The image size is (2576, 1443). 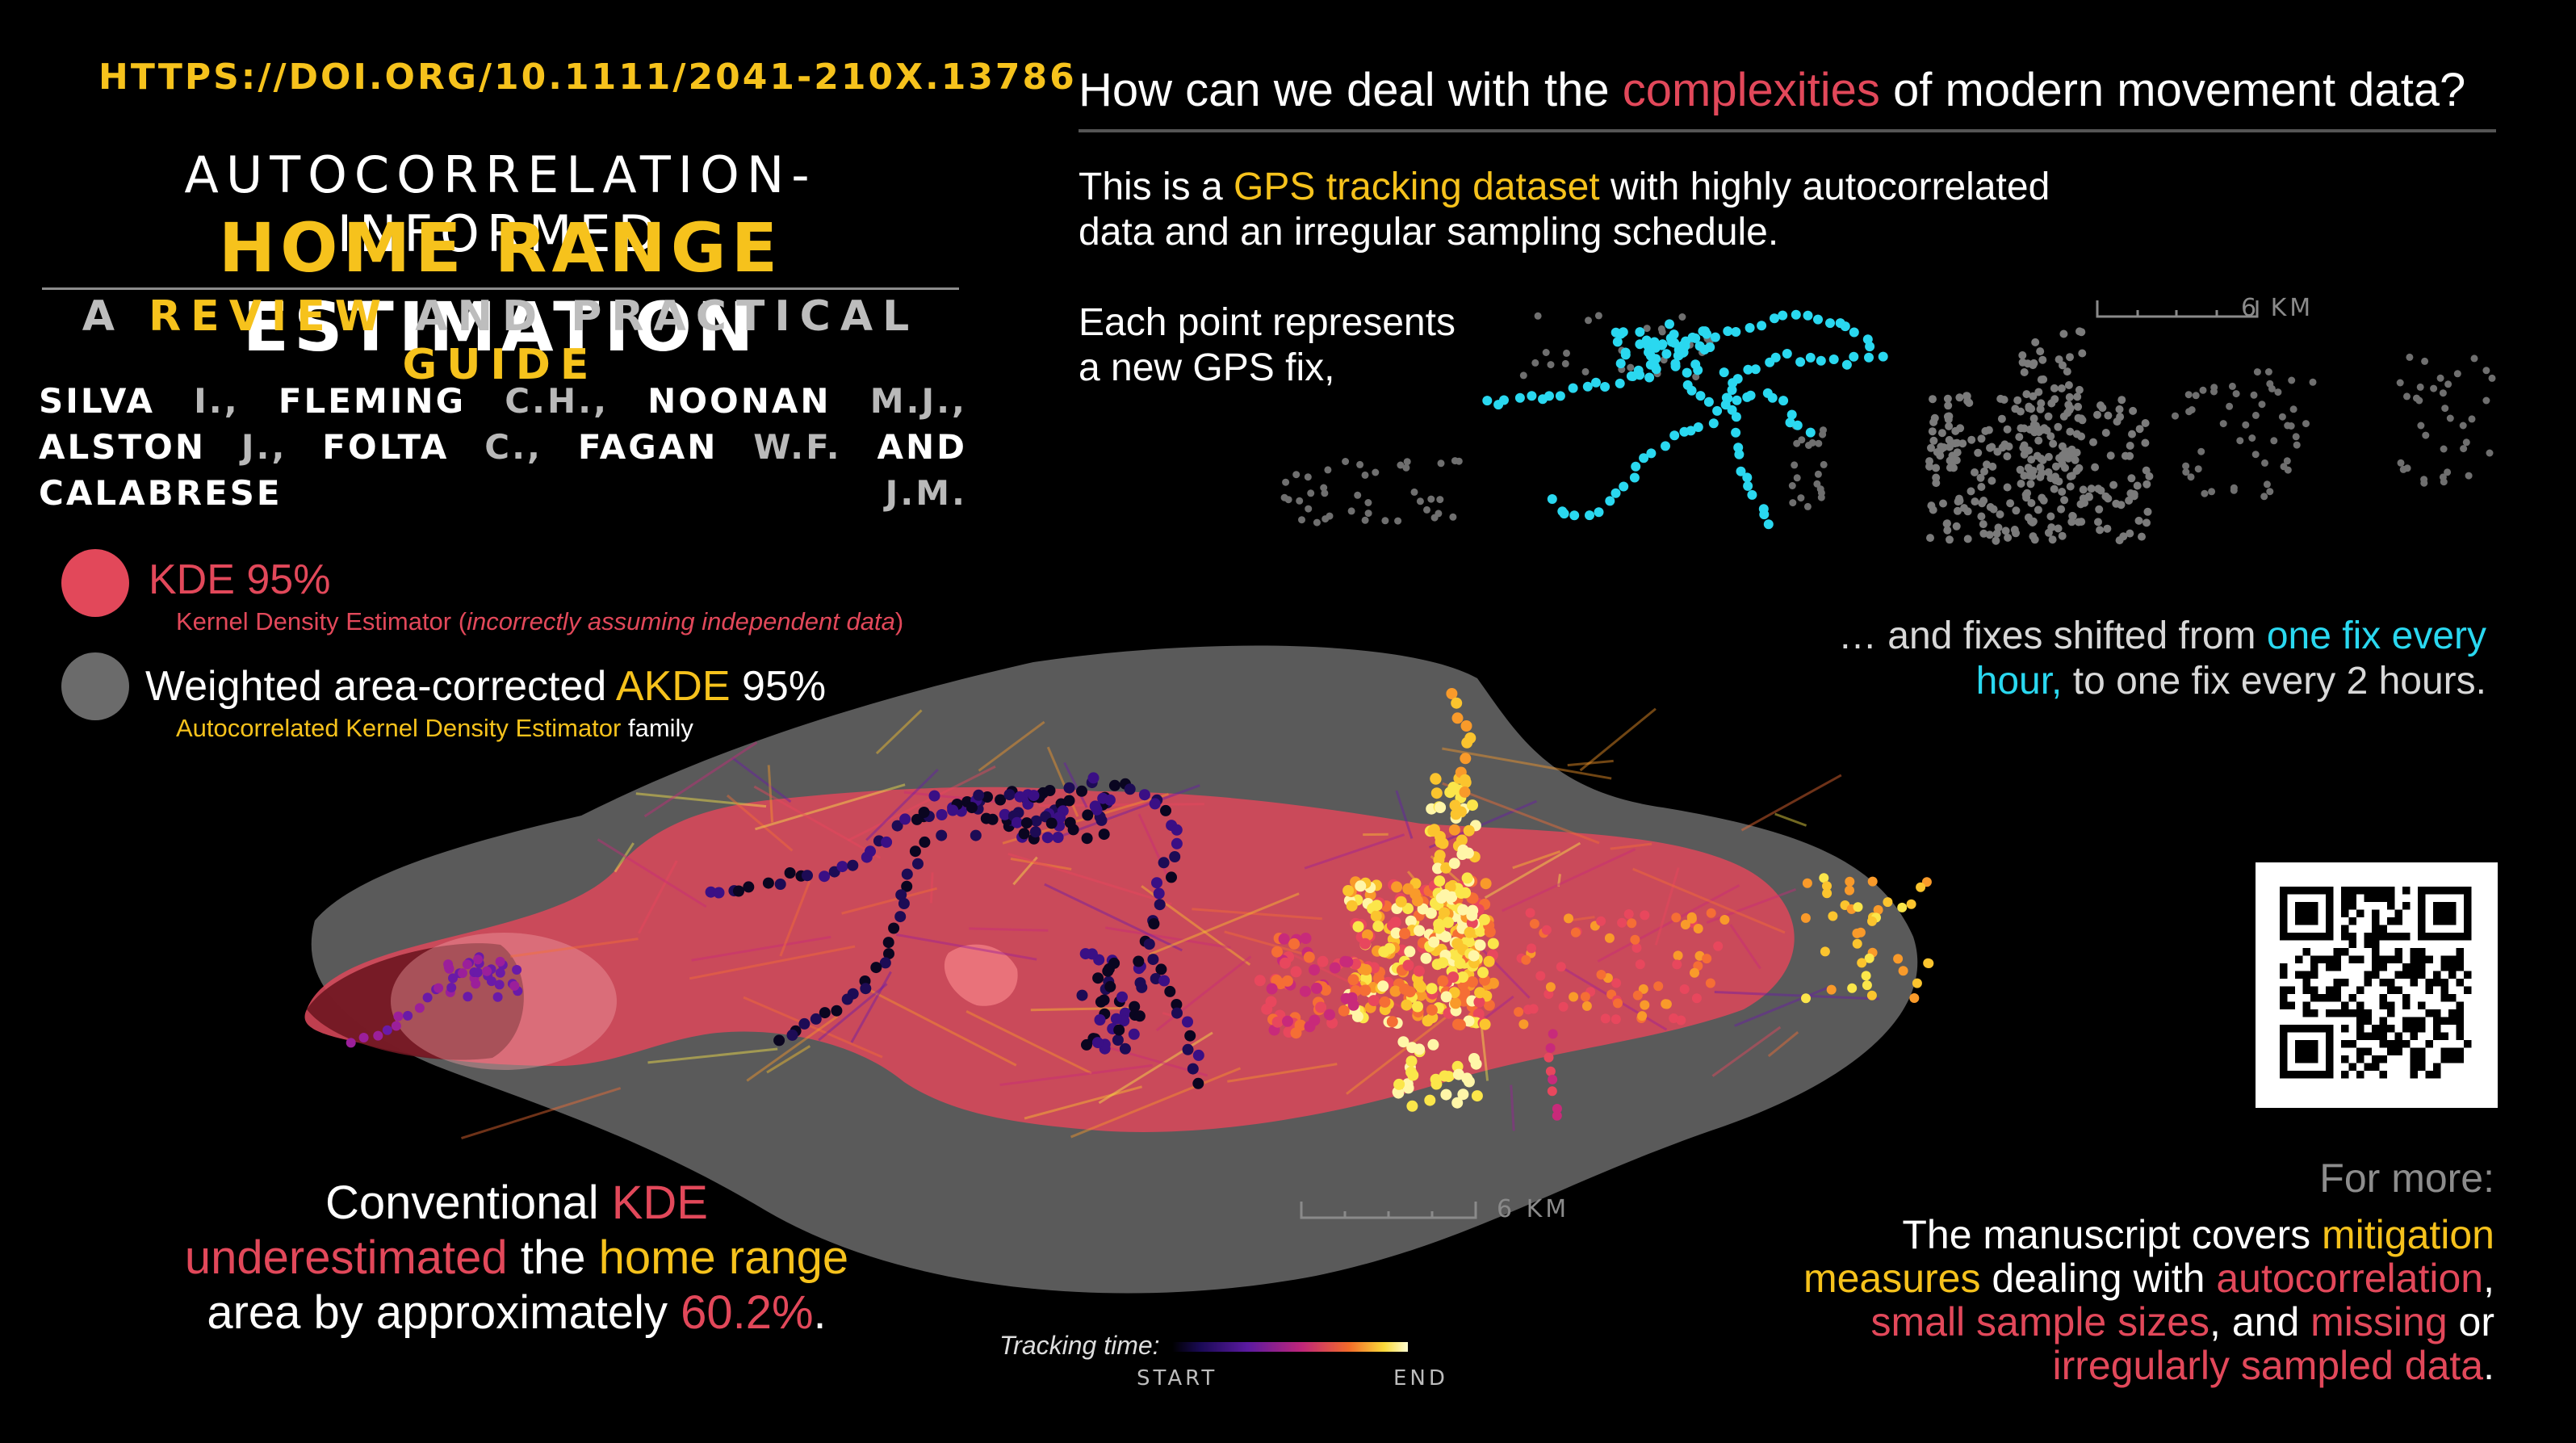 What do you see at coordinates (2377, 985) in the screenshot?
I see `qr-code` at bounding box center [2377, 985].